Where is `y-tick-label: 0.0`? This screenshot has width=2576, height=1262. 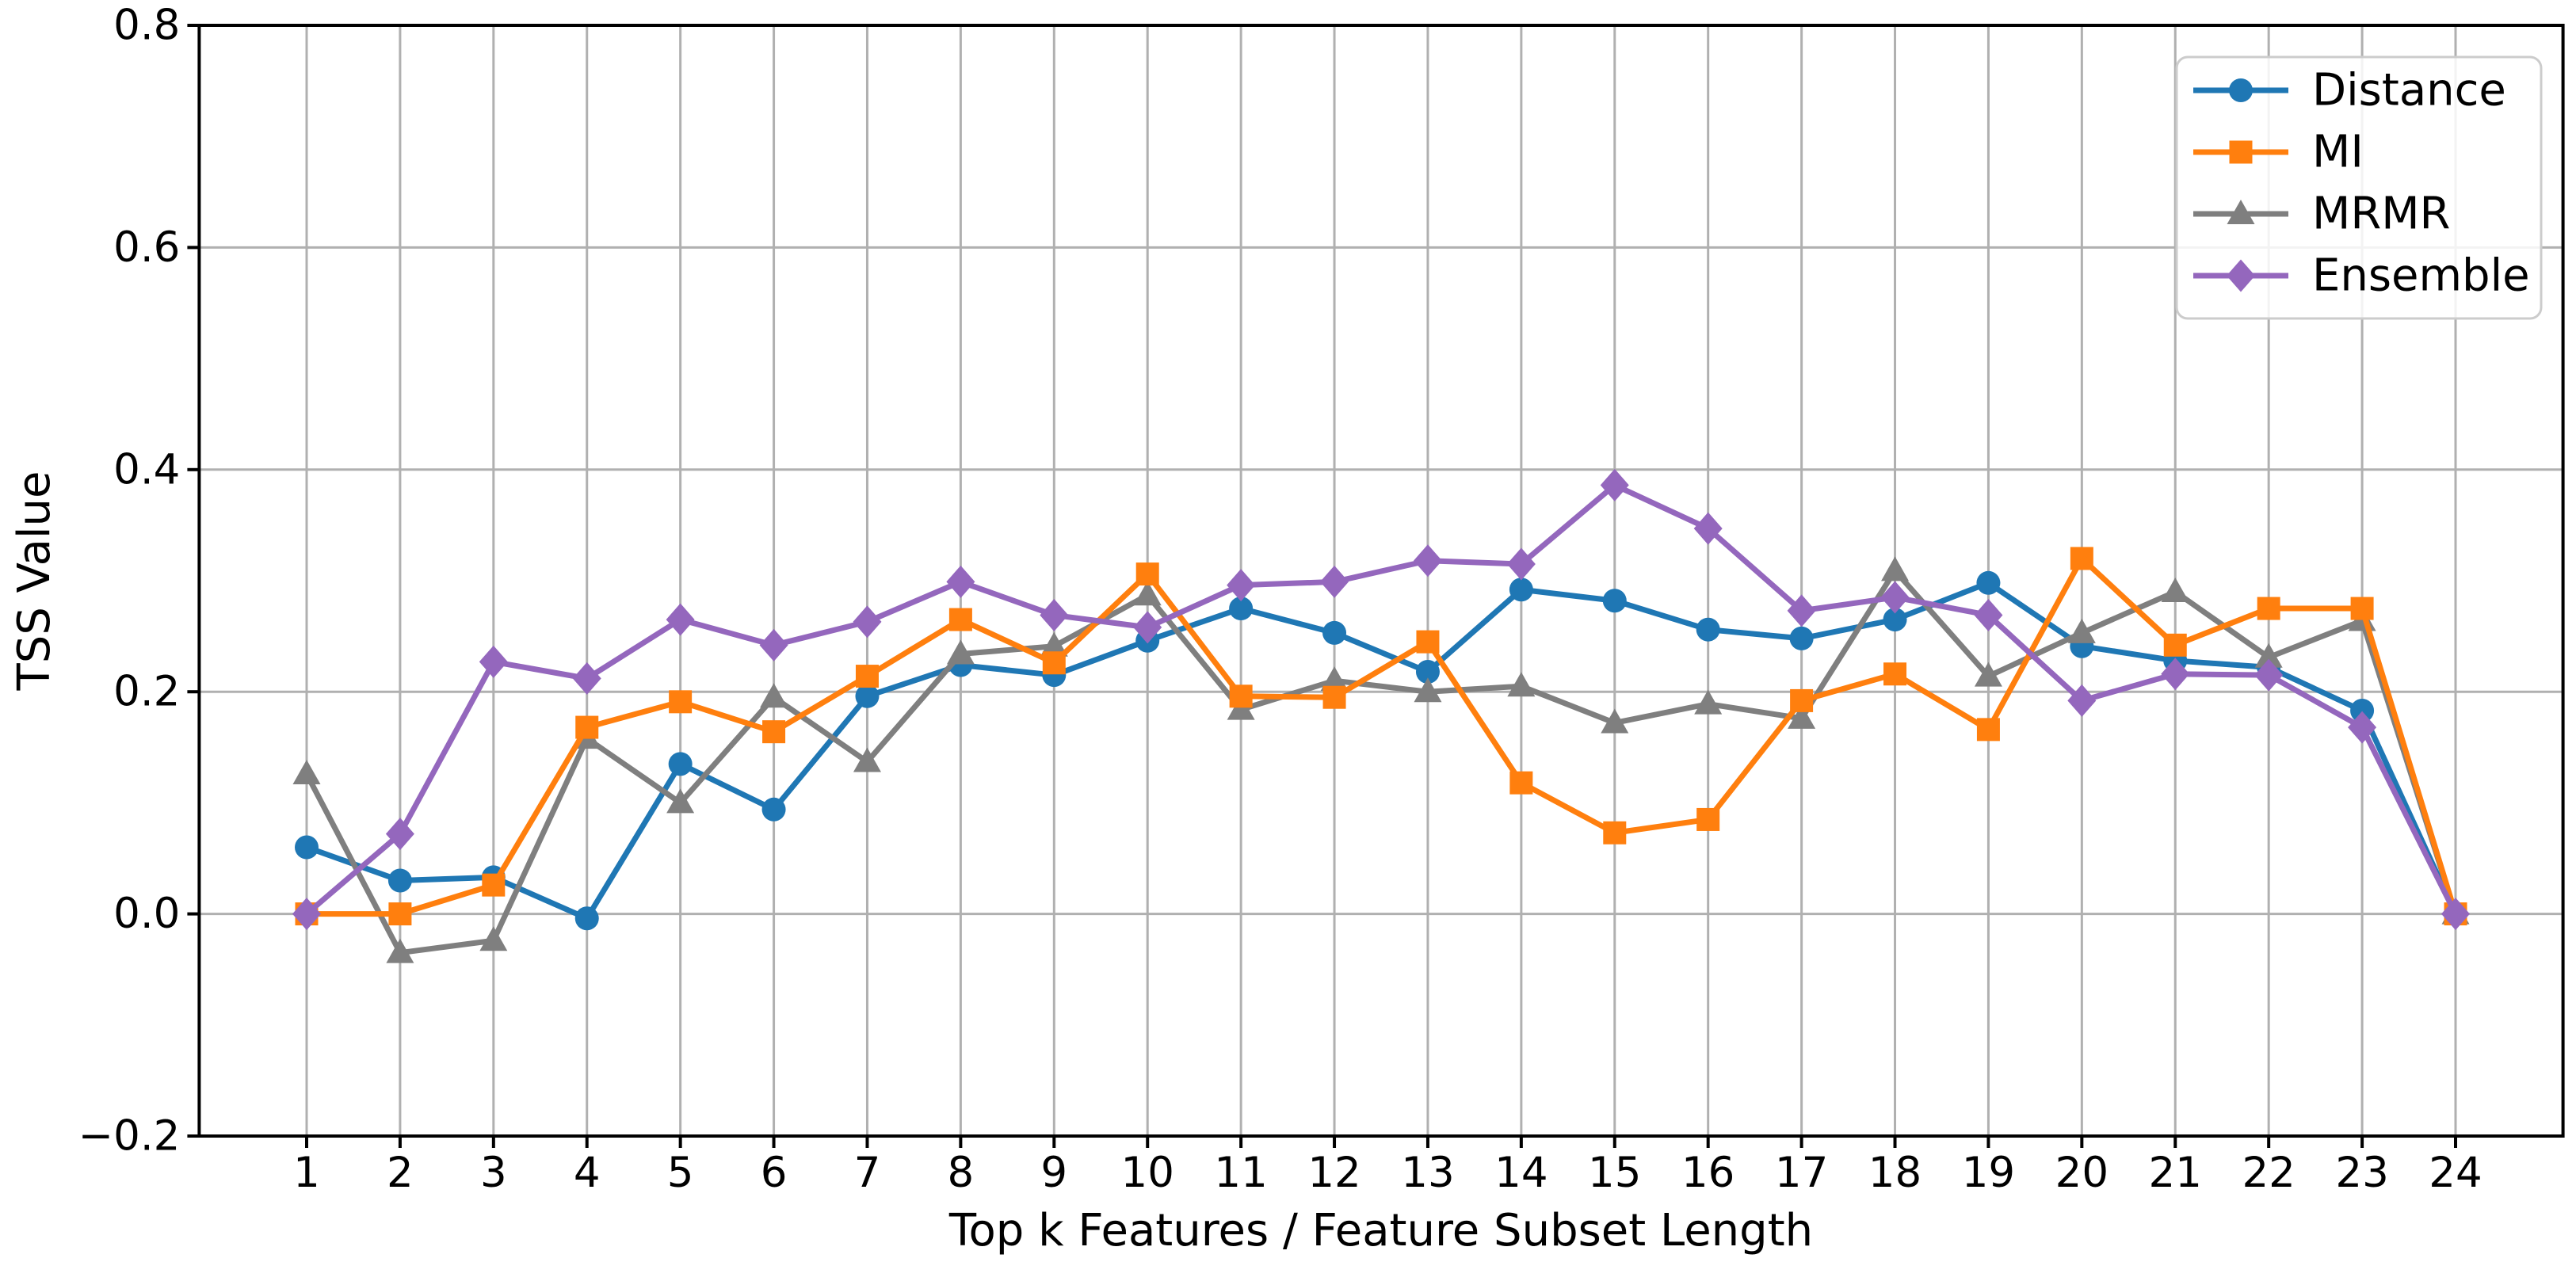
y-tick-label: 0.0 is located at coordinates (146, 914).